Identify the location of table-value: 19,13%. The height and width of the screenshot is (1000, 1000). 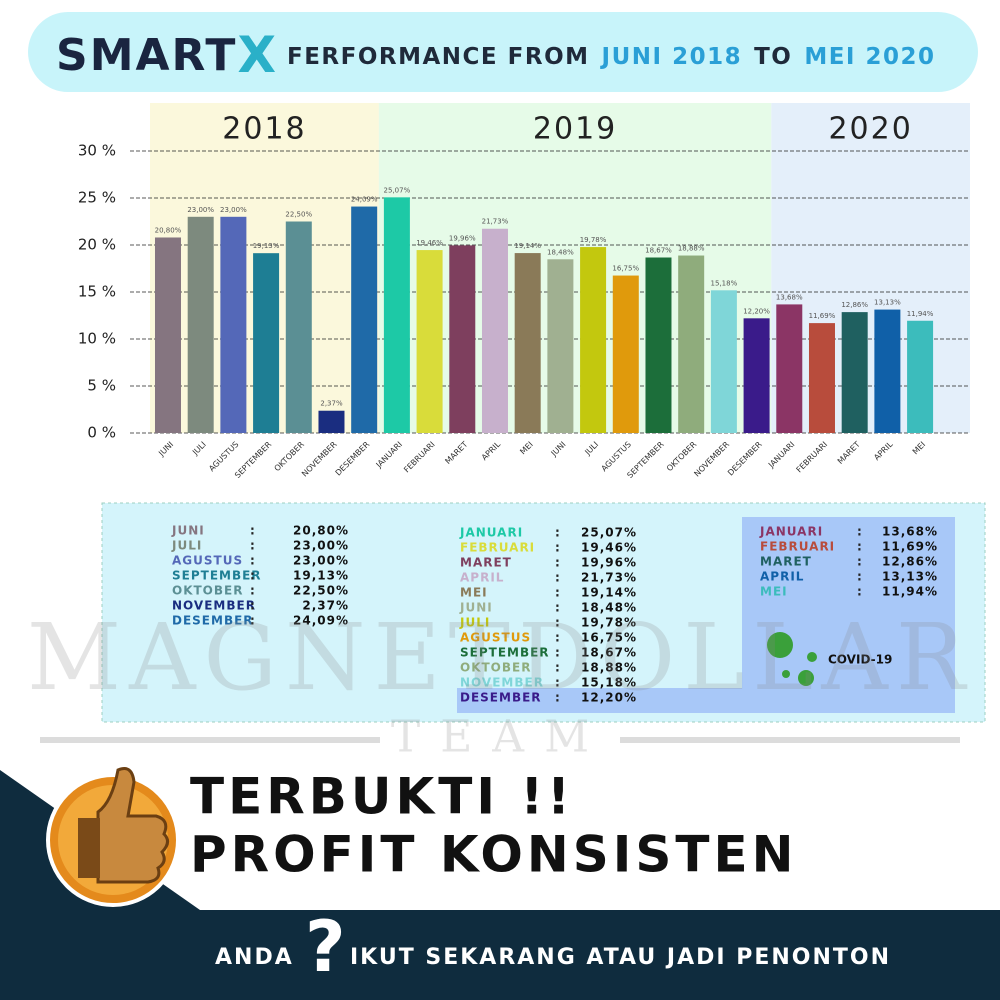
(321, 576).